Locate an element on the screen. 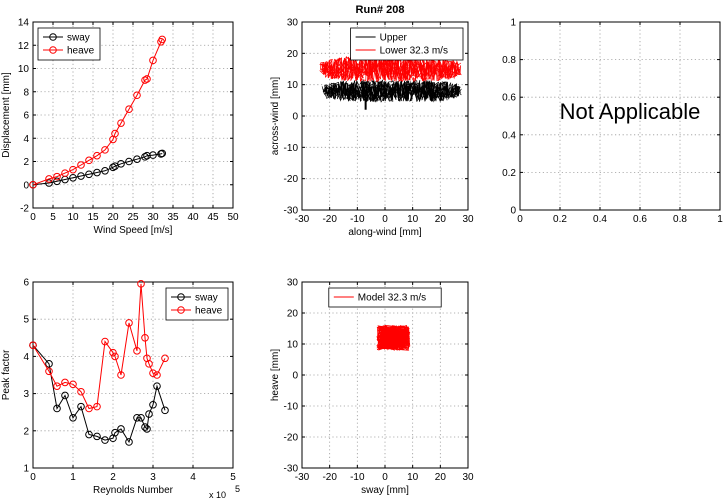 This screenshot has height=504, width=728. y-tick-label: 0.4 is located at coordinates (509, 135).